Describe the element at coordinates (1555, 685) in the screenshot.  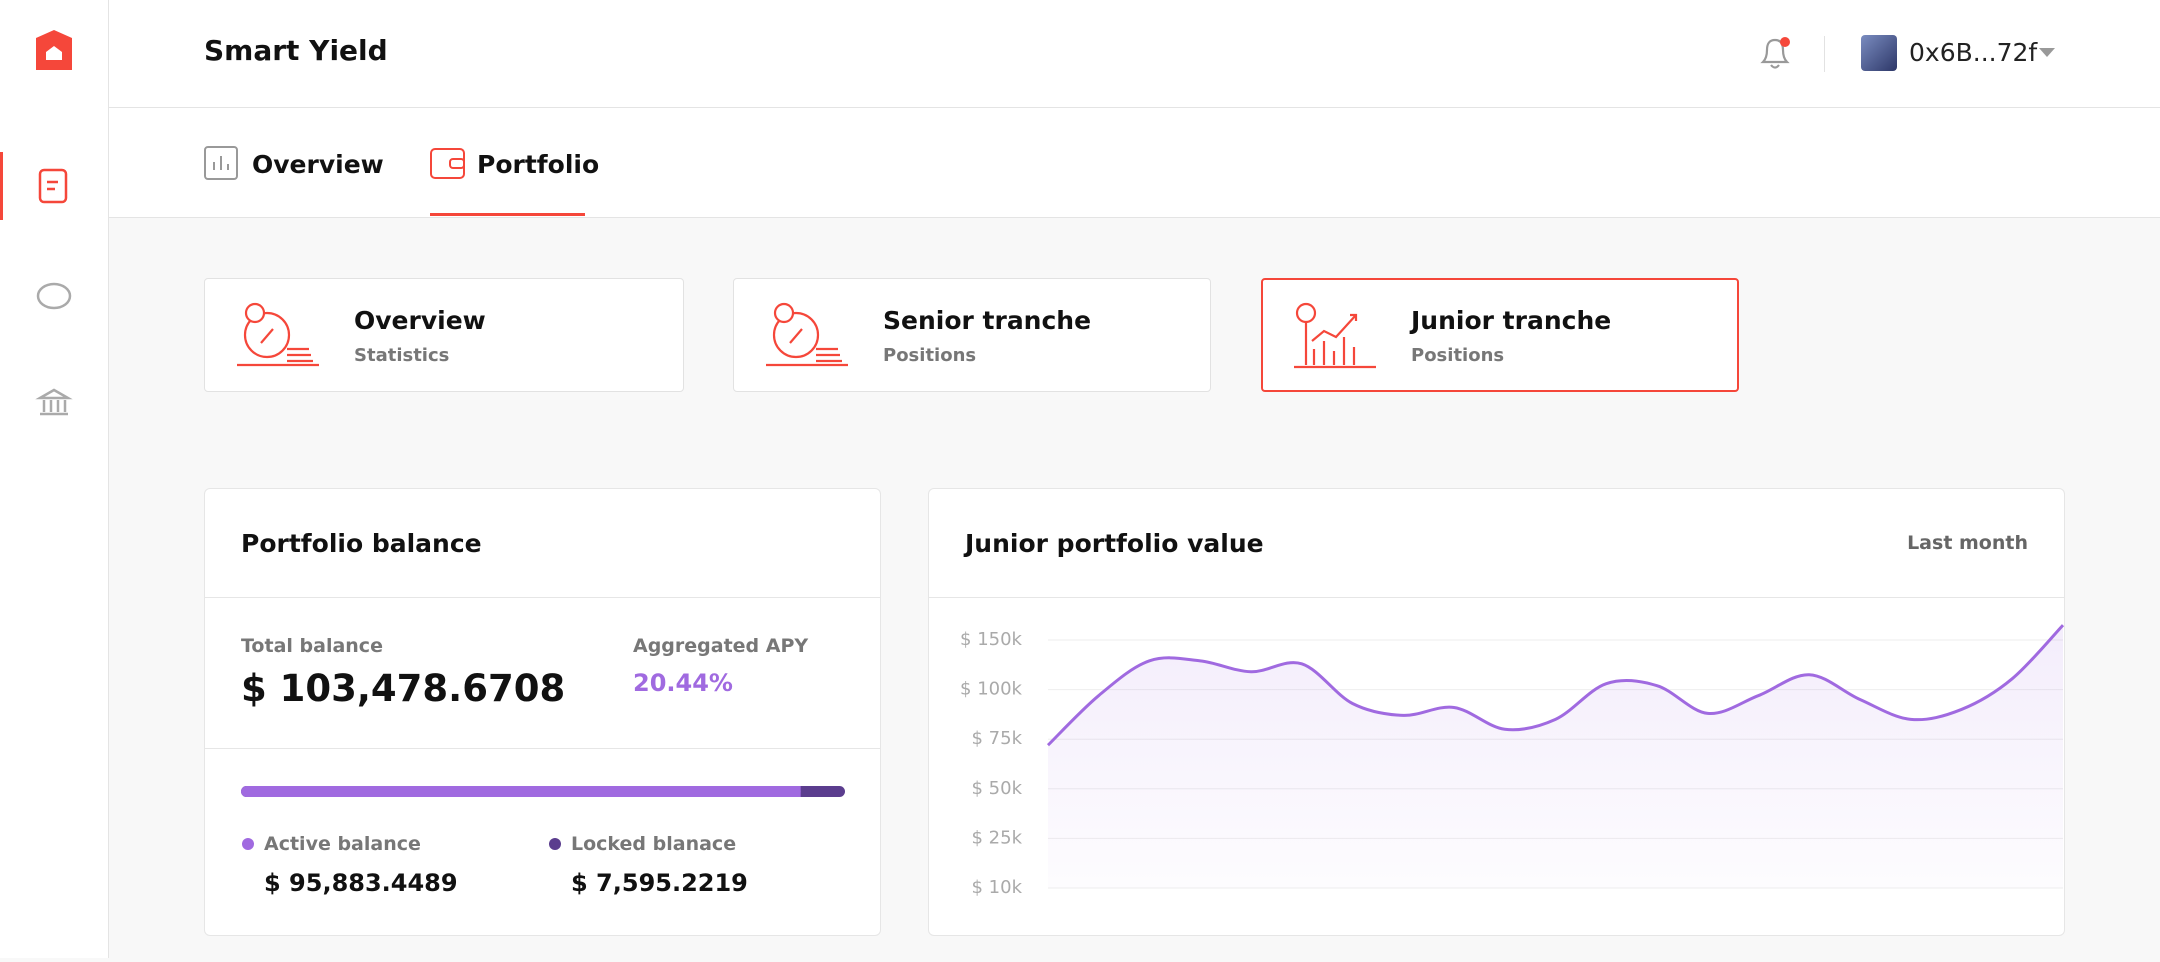
I see `line` at that location.